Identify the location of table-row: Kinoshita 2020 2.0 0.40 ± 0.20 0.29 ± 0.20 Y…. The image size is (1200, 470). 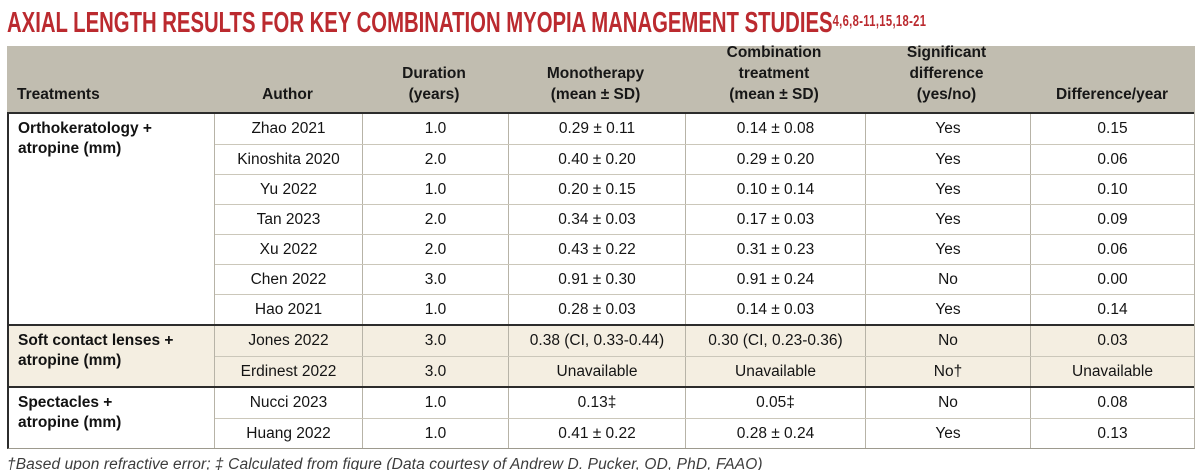
(704, 159).